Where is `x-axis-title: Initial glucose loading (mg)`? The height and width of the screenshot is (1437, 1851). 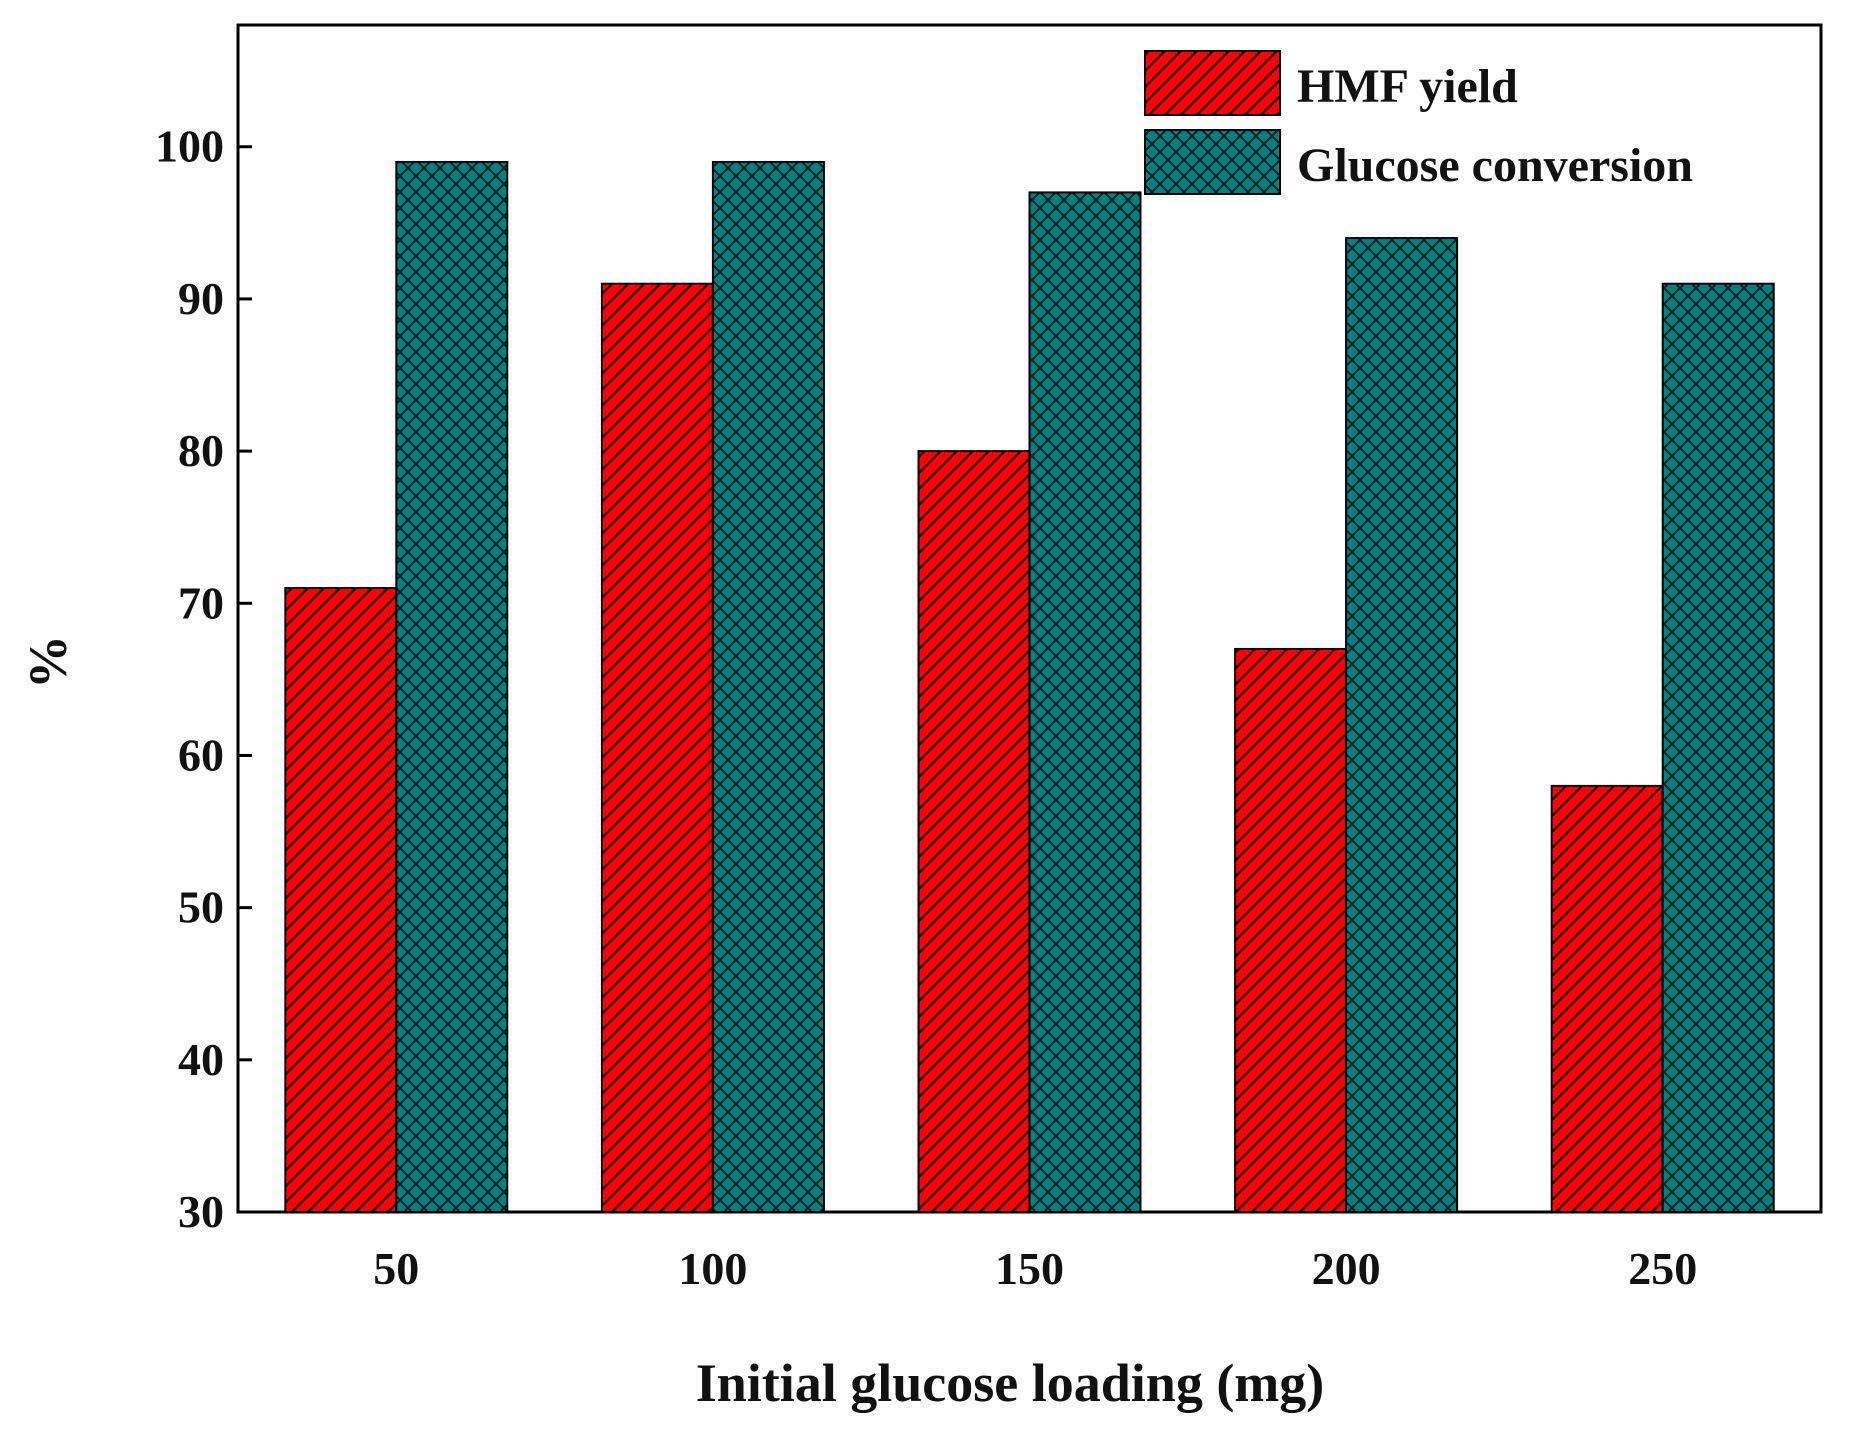
x-axis-title: Initial glucose loading (mg) is located at coordinates (1010, 1383).